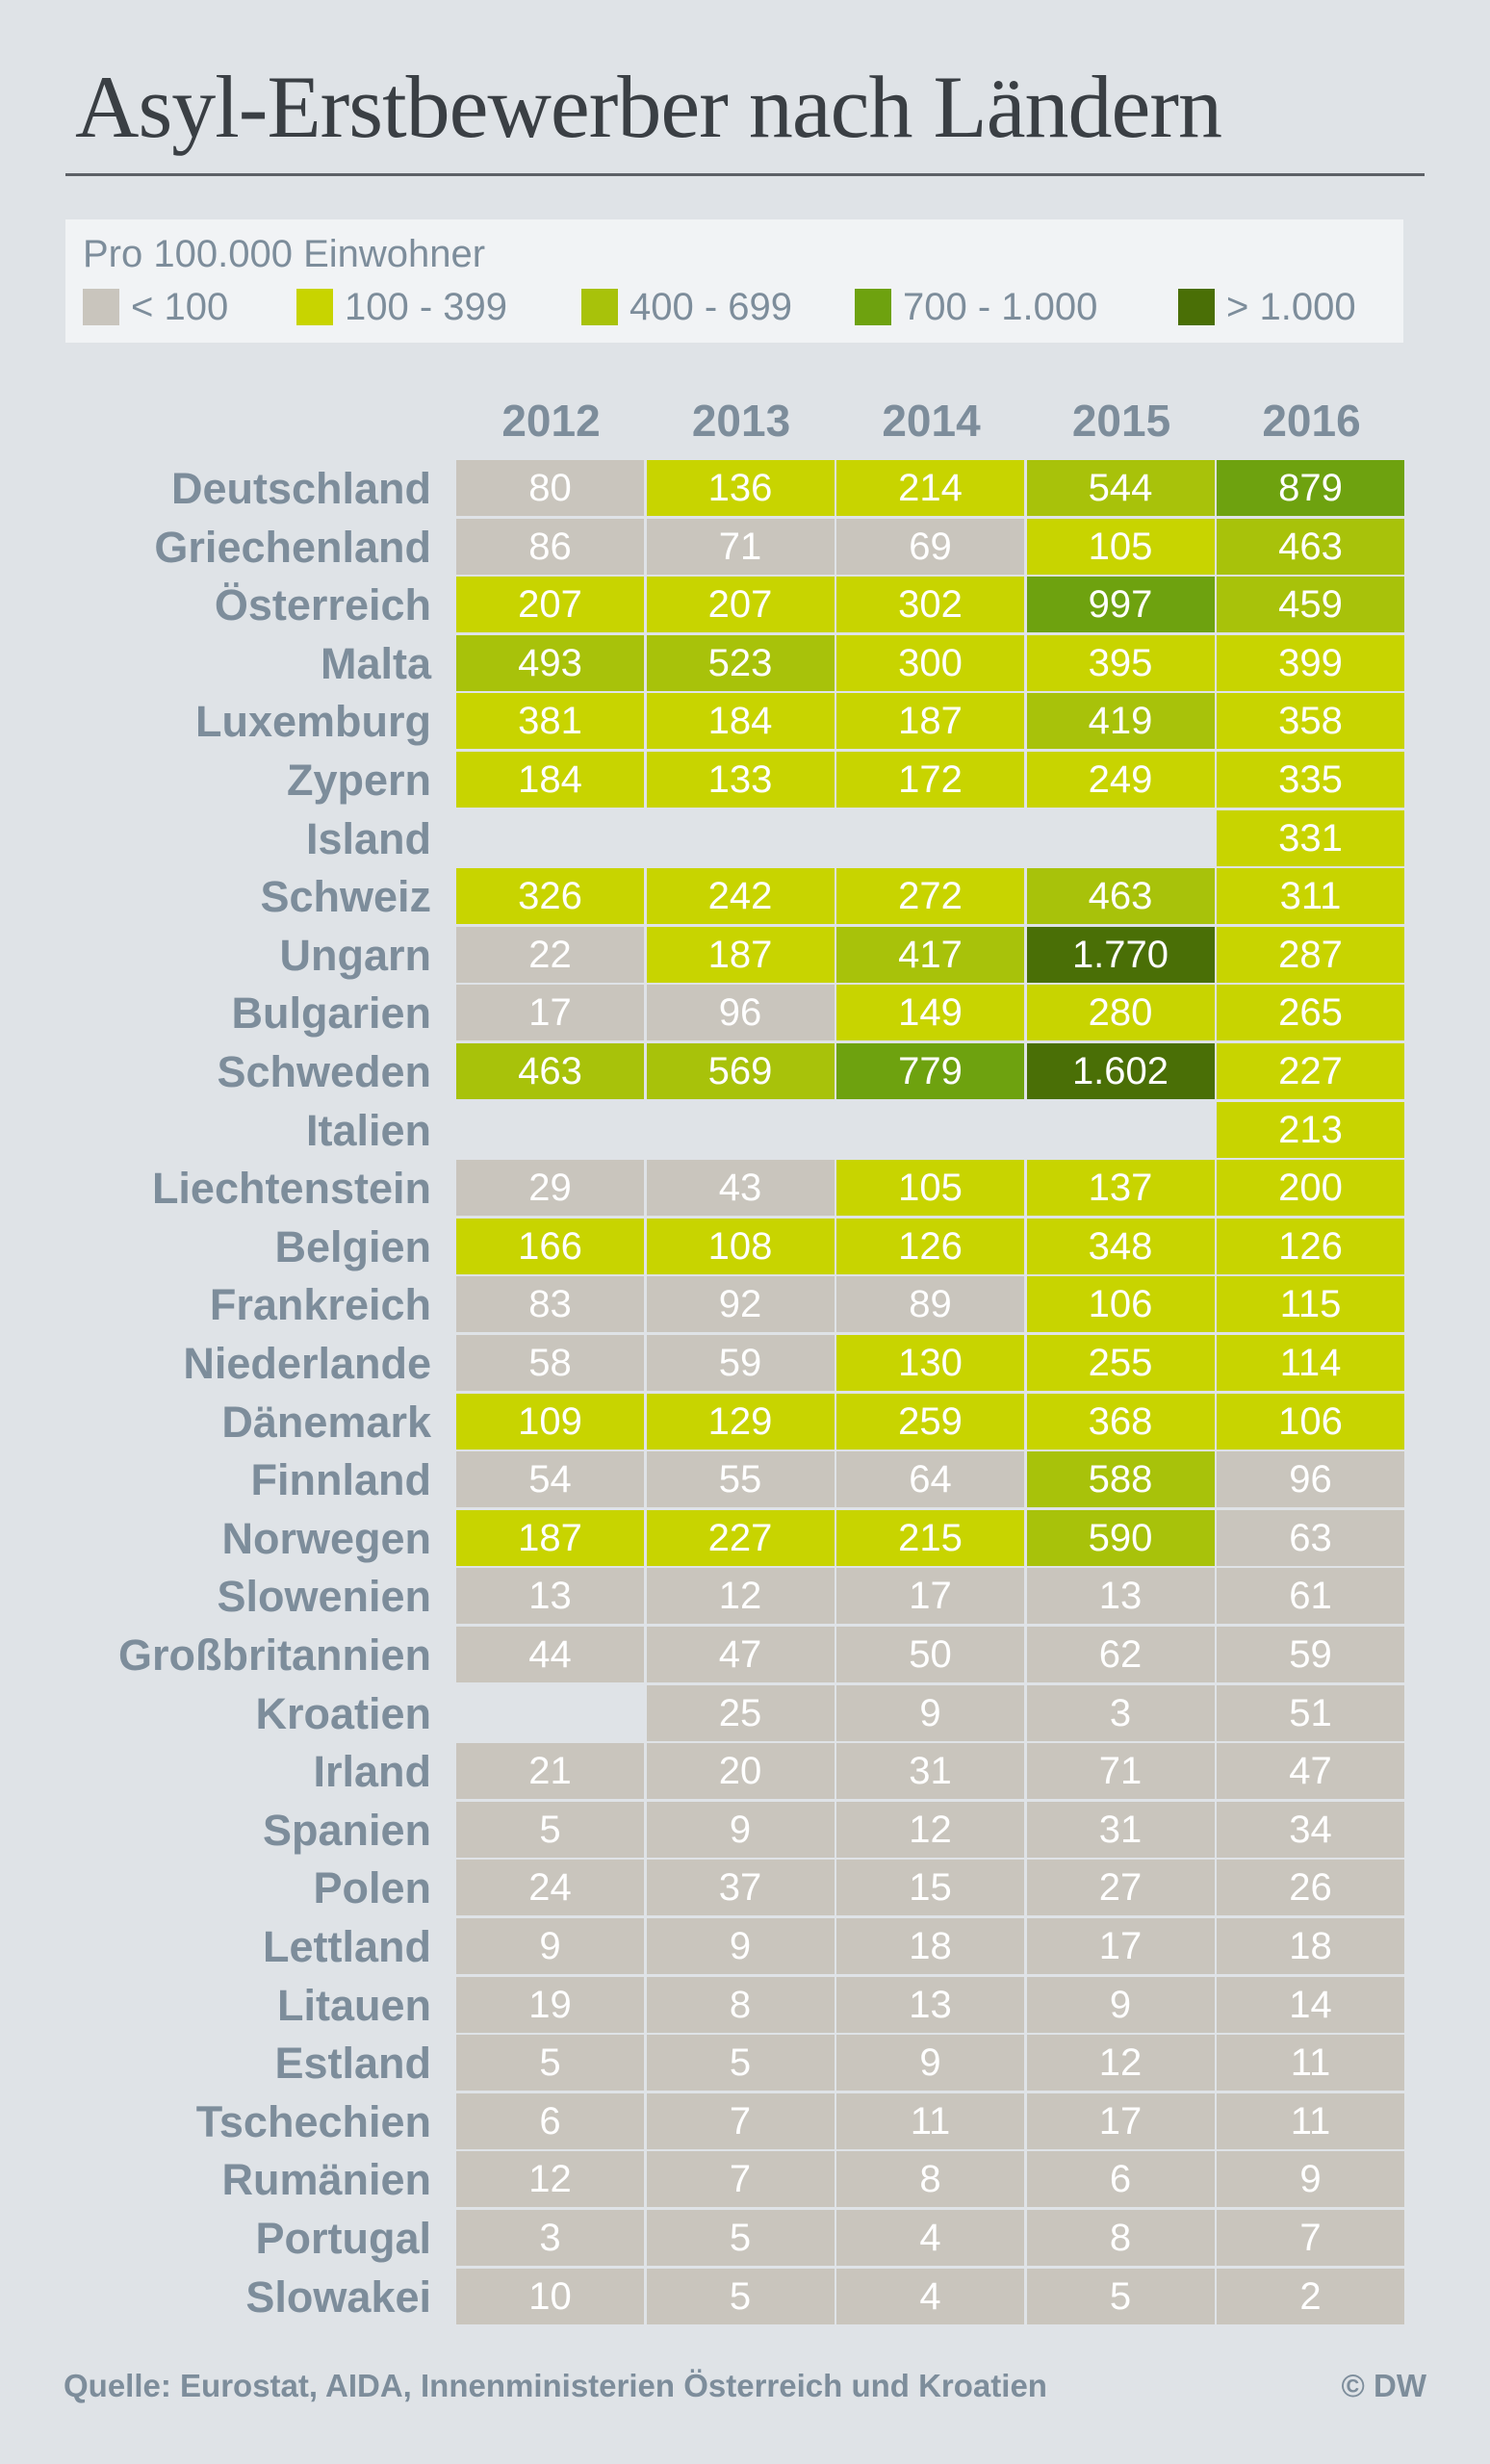 This screenshot has height=2464, width=1490. I want to click on row-label: Tschechien, so click(313, 2121).